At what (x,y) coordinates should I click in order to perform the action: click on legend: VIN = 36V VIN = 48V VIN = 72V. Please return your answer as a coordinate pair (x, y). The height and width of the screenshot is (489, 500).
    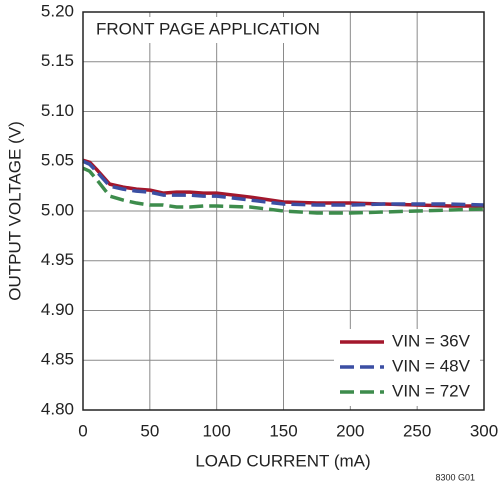
    Looking at the image, I should click on (407, 367).